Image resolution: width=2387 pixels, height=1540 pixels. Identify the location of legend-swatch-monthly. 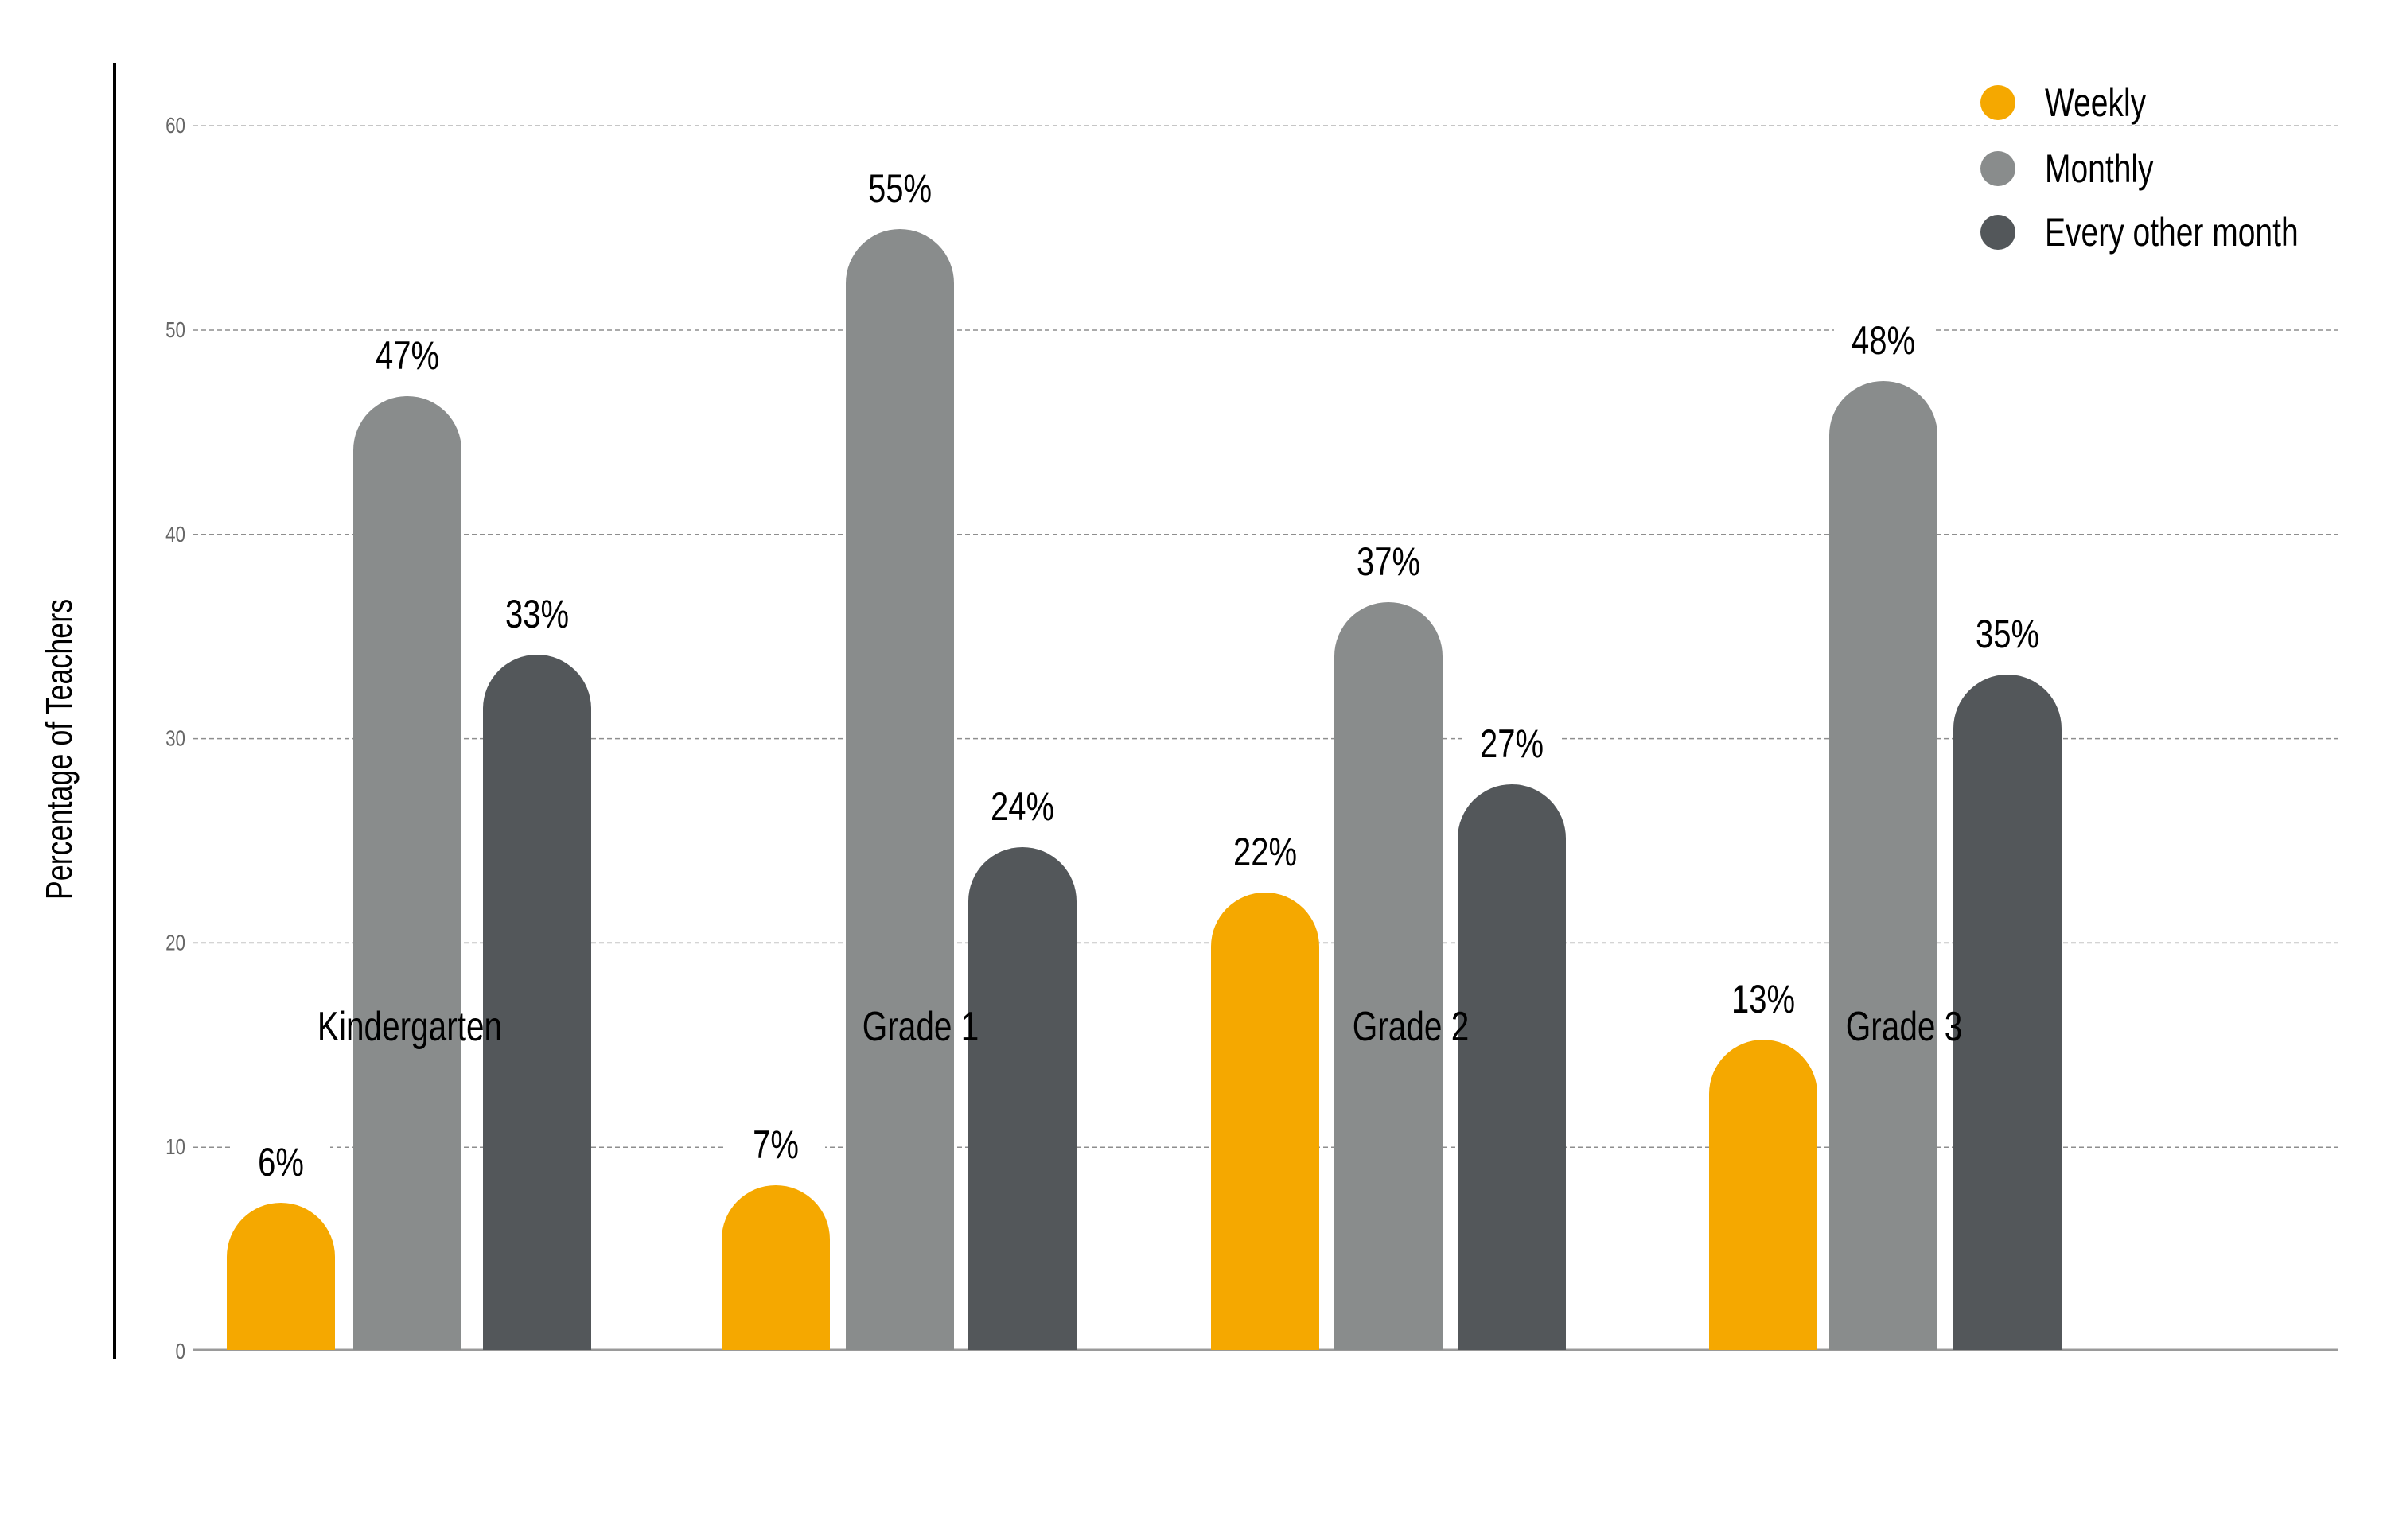
(1997, 168).